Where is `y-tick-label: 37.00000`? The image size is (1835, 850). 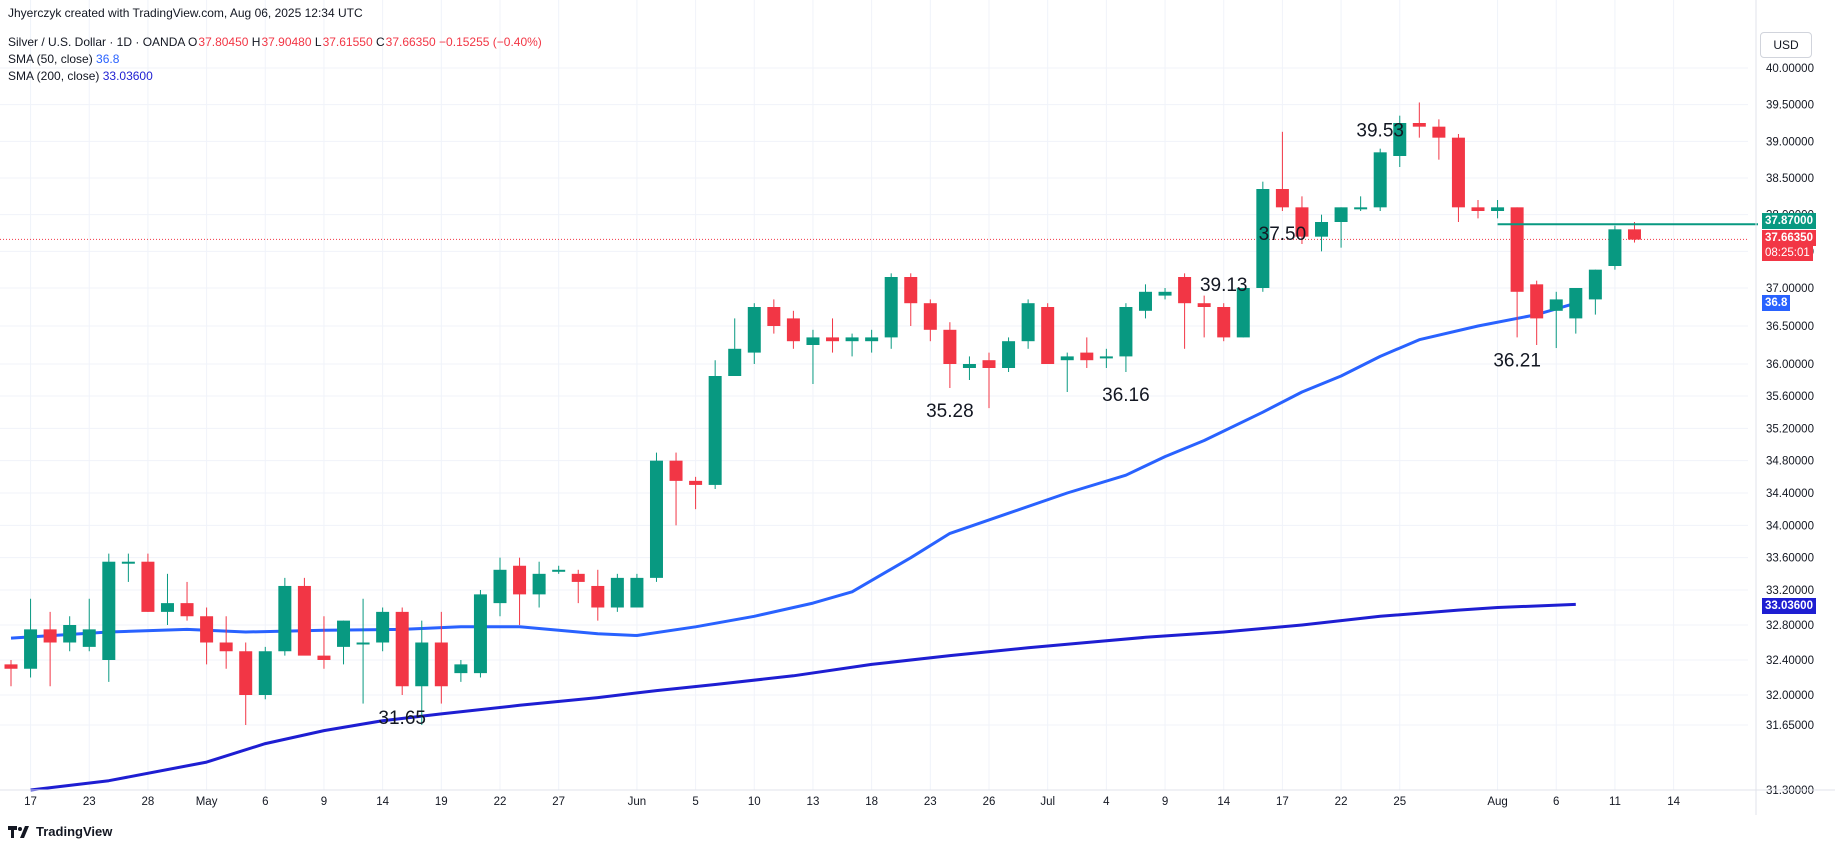 y-tick-label: 37.00000 is located at coordinates (1790, 289).